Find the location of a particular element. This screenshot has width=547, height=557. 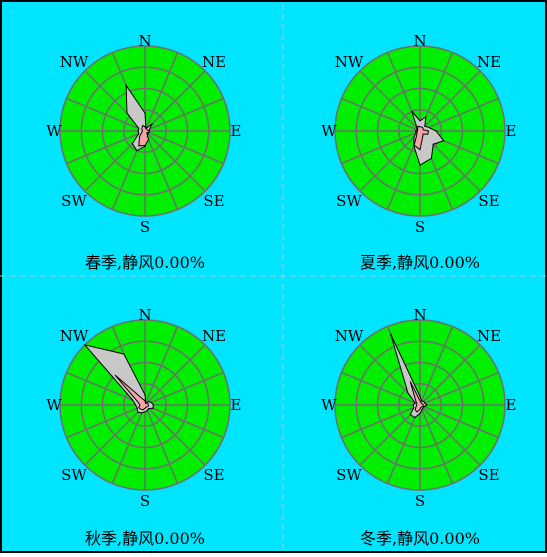

panel-caption: 夏季,静风0.00% is located at coordinates (420, 262).